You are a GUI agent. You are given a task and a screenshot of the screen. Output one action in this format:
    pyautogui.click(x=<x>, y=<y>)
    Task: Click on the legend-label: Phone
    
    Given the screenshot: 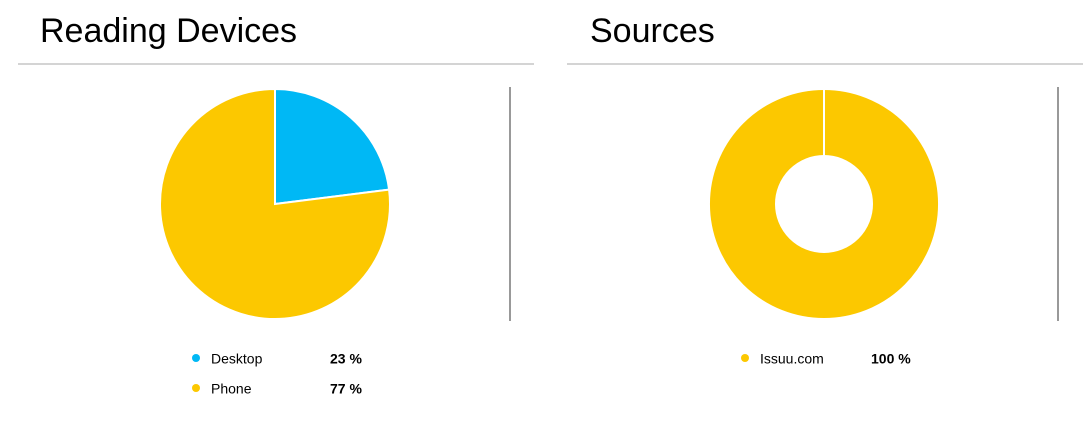 What is the action you would take?
    pyautogui.click(x=231, y=389)
    